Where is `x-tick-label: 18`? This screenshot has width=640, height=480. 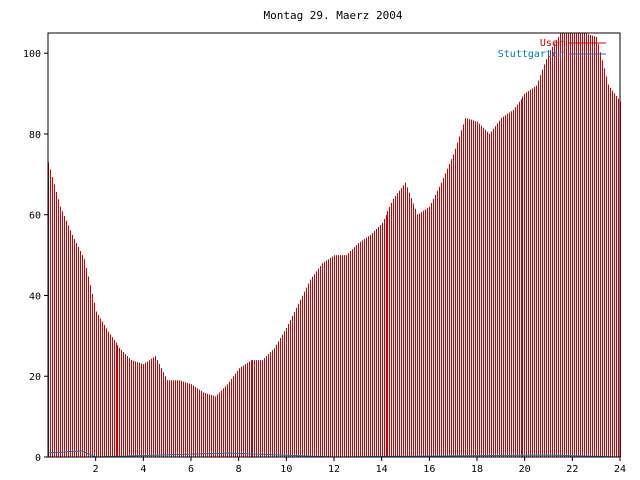 x-tick-label: 18 is located at coordinates (477, 469).